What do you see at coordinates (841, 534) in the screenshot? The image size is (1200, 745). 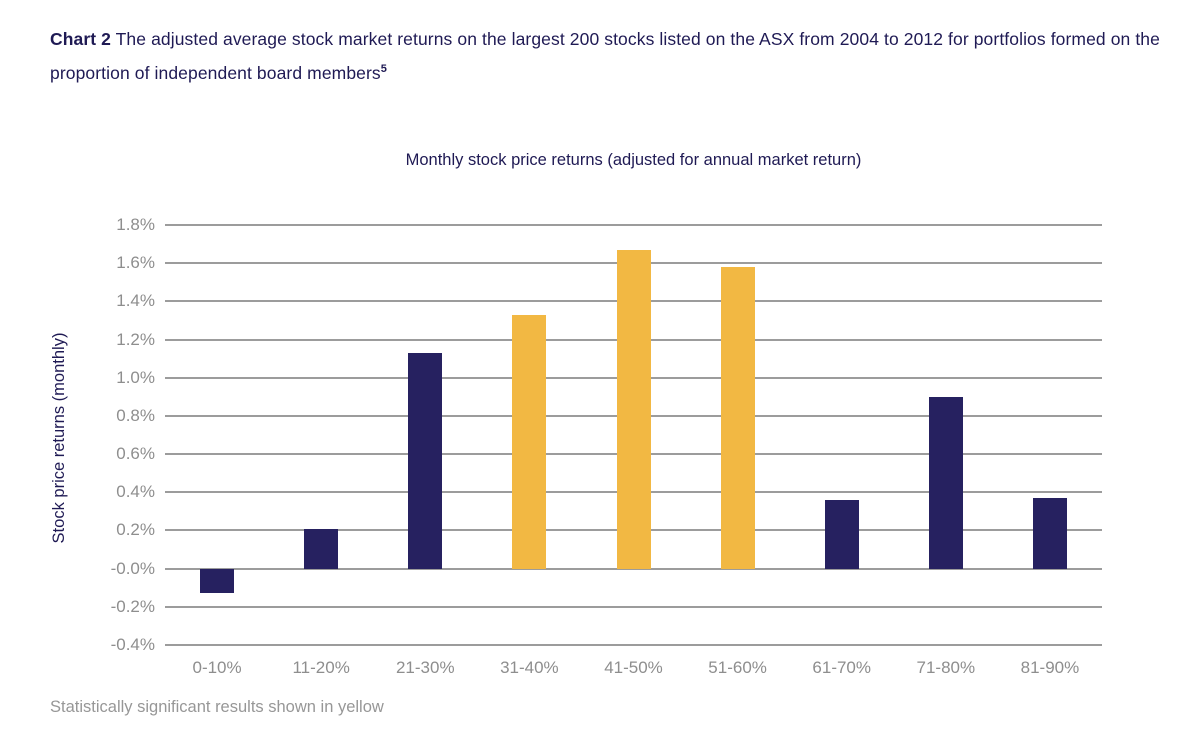 I see `bar-61-70%` at bounding box center [841, 534].